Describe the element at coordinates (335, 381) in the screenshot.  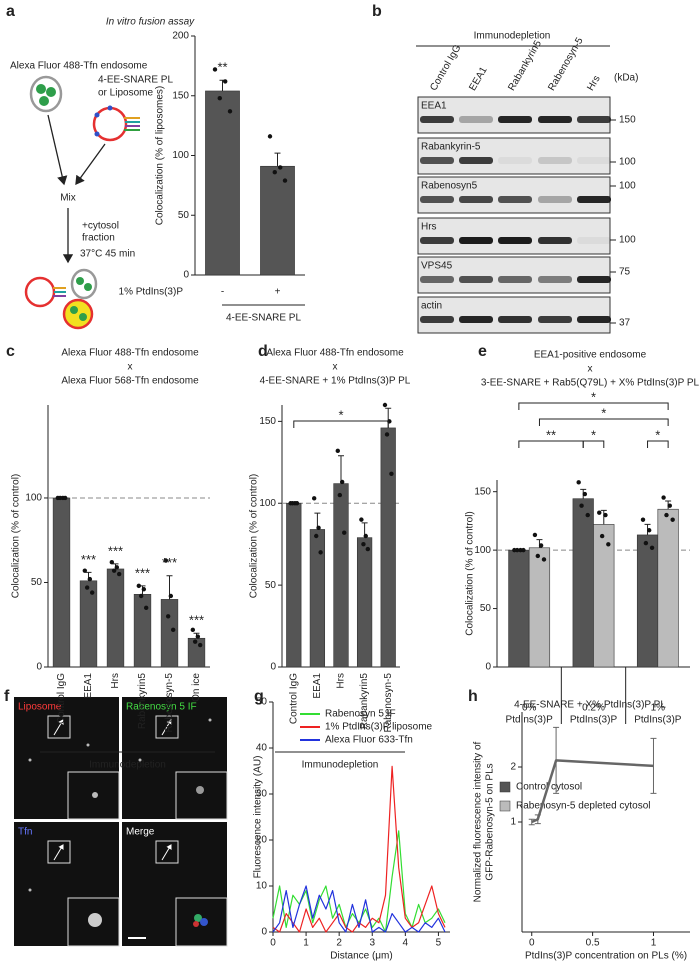
I see `chart-title: 4-EE-SNARE + 1% PtdIns(3)P PL` at that location.